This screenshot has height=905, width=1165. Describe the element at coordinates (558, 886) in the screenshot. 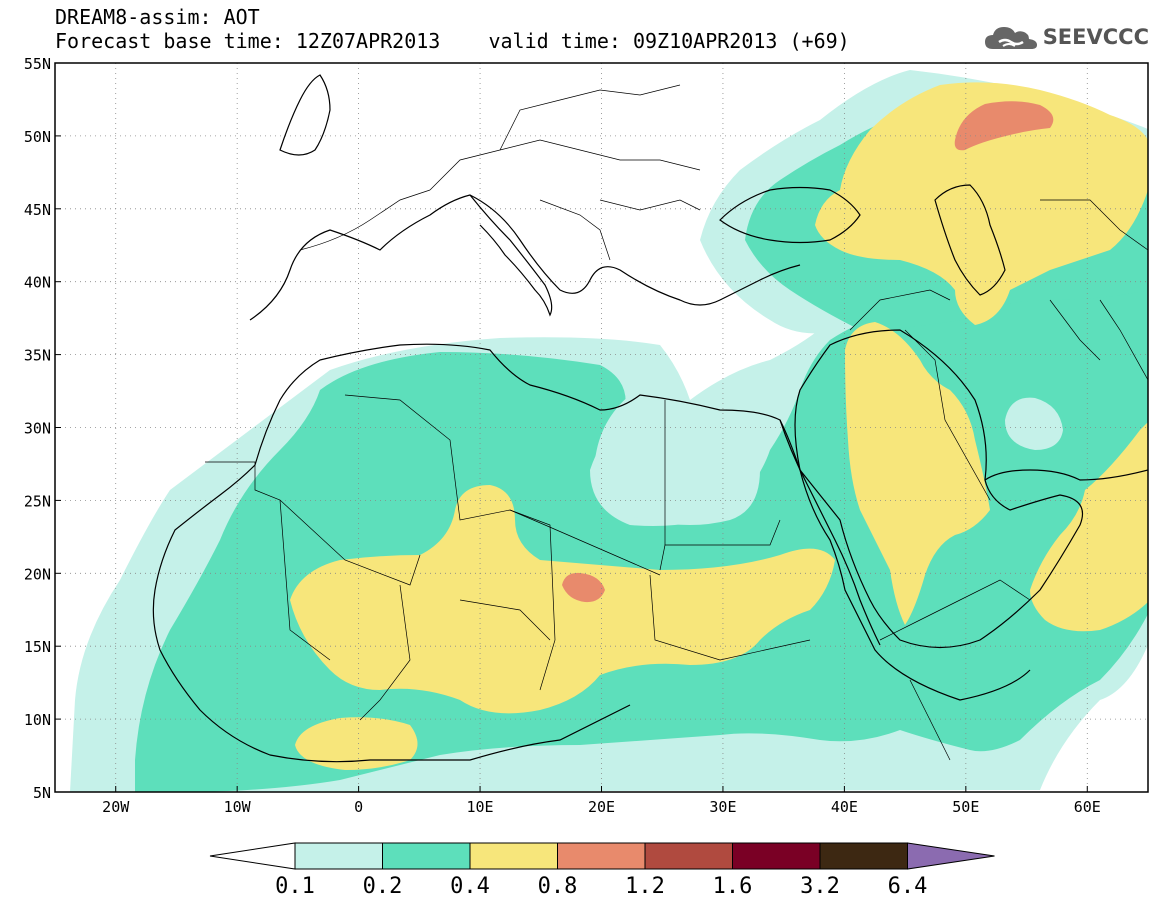

I see `colorbar-label: 0.8` at that location.